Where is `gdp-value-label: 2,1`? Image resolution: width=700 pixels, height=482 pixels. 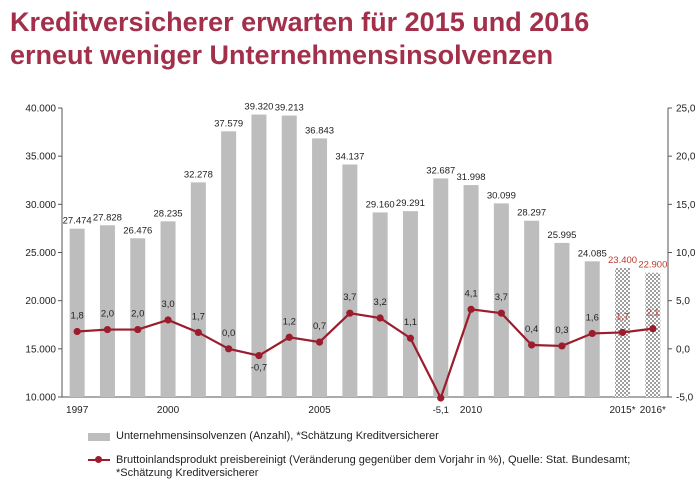
gdp-value-label: 2,1 is located at coordinates (652, 313).